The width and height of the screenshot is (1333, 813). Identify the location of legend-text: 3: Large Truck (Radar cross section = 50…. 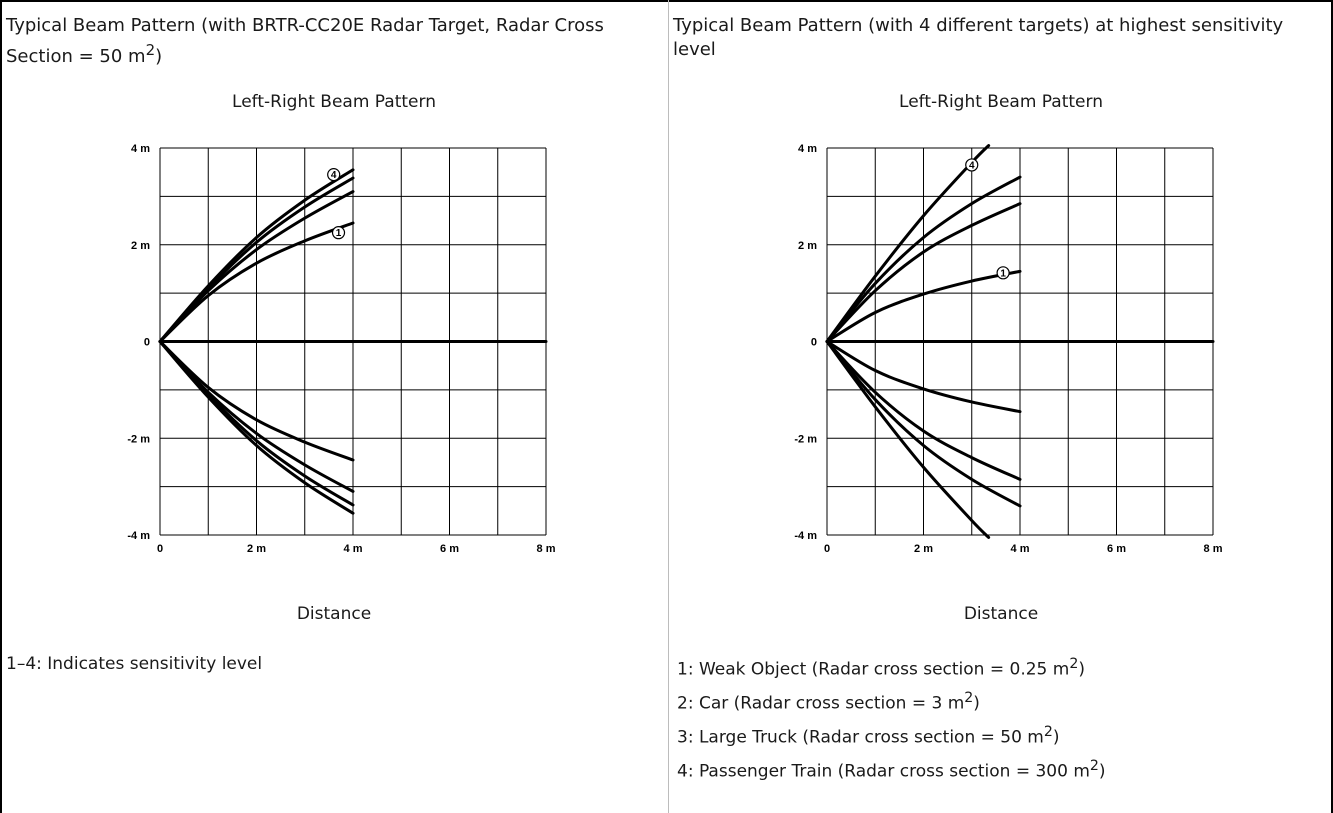
(860, 737).